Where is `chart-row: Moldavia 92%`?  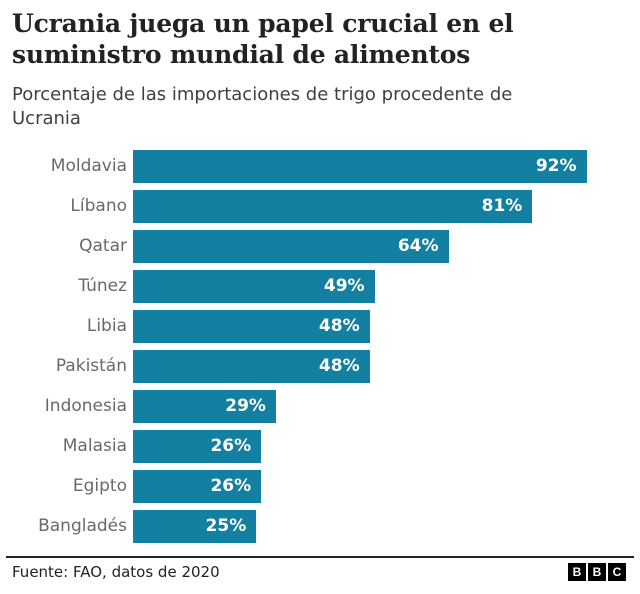
chart-row: Moldavia 92% is located at coordinates (319, 166).